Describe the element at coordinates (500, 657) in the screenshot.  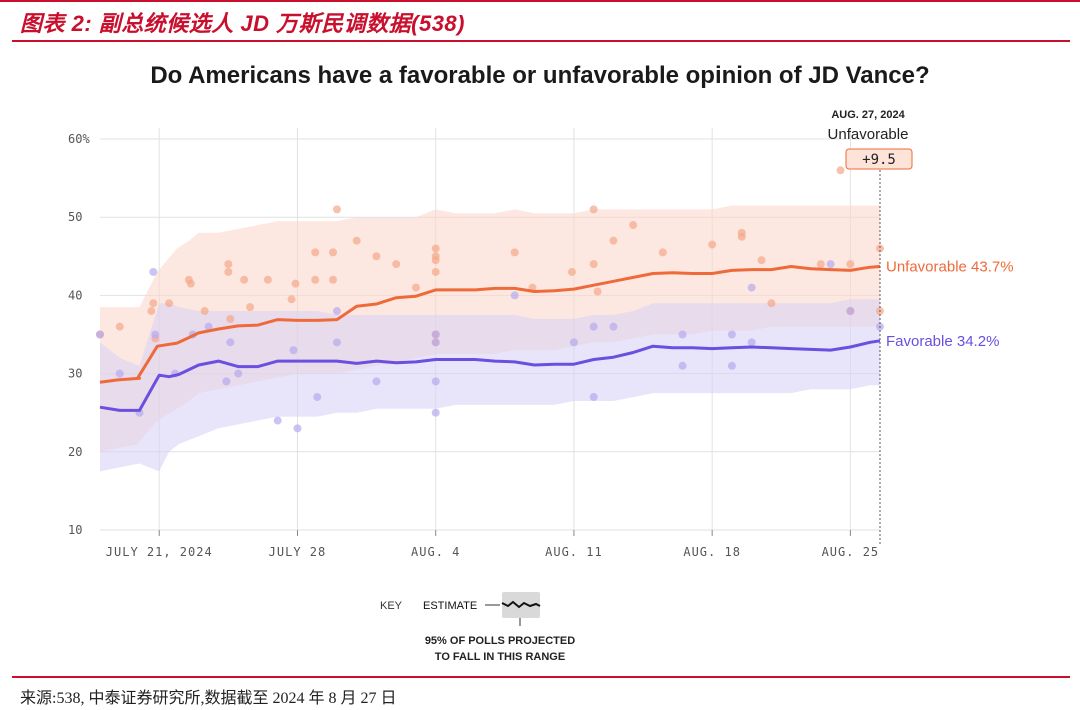
I see `range-note-line2: TO FALL IN THIS RANGE` at that location.